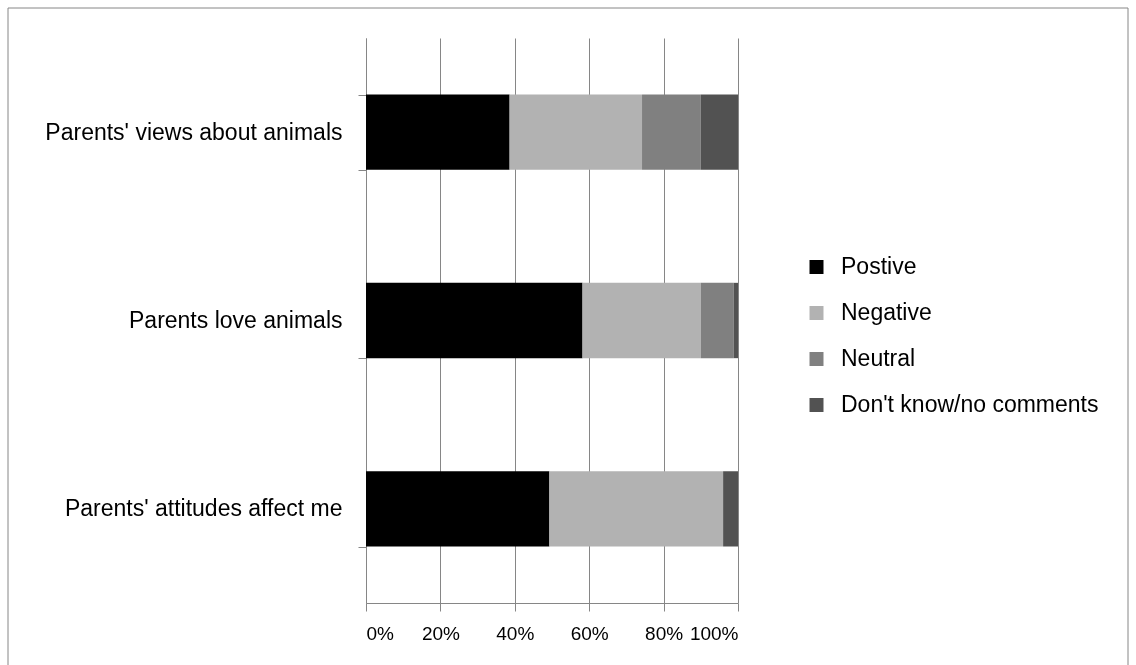  What do you see at coordinates (515, 633) in the screenshot?
I see `x-tick-label: 40%` at bounding box center [515, 633].